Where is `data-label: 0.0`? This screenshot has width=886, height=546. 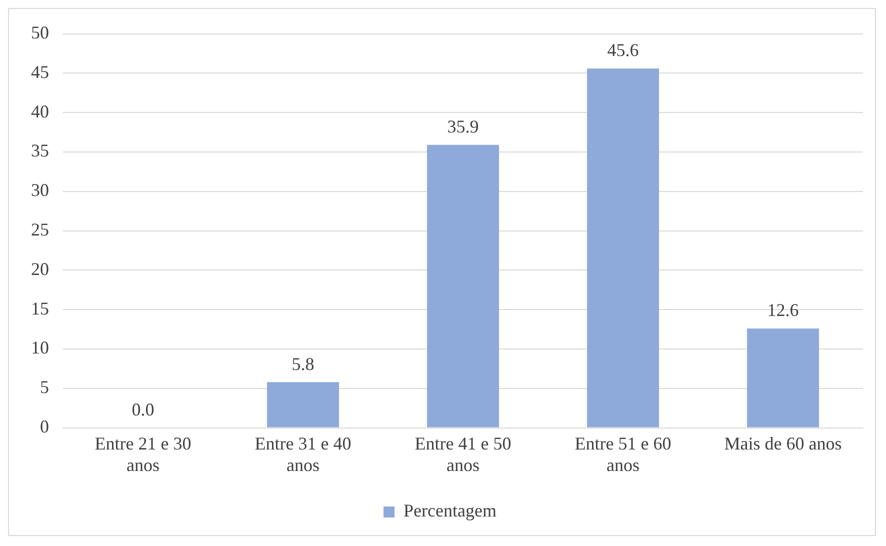 data-label: 0.0 is located at coordinates (143, 410).